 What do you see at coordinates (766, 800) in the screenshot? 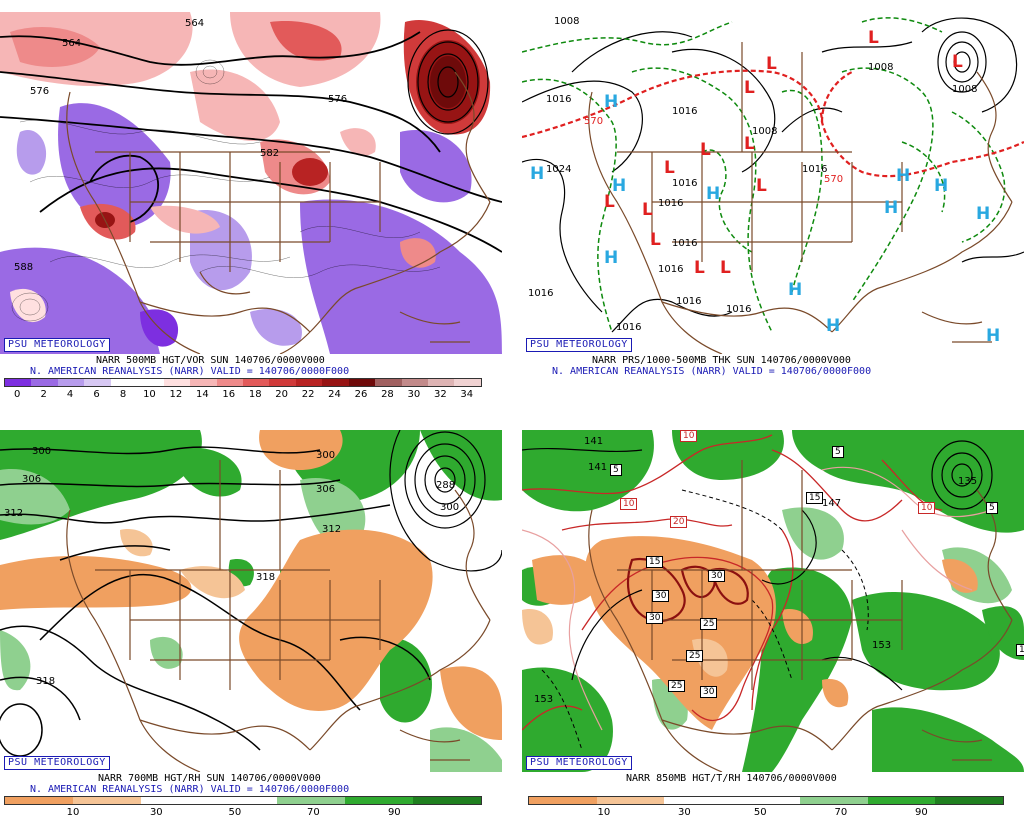
I see `rh850-colorbar` at bounding box center [766, 800].